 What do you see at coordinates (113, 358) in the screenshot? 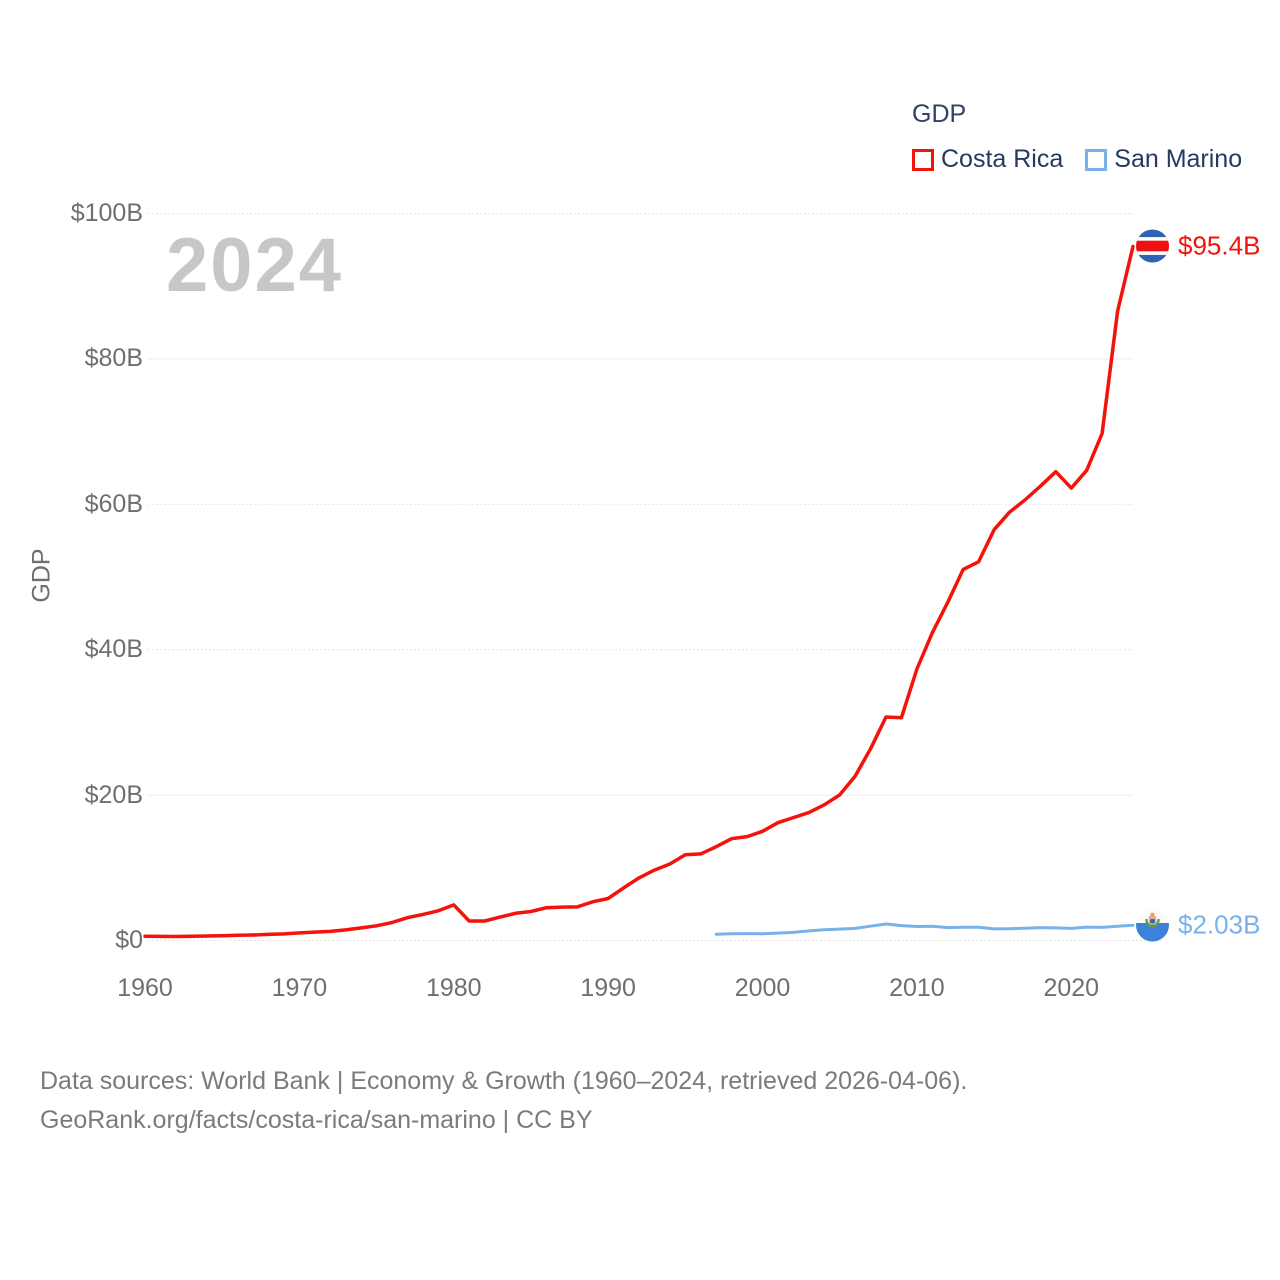
I see `y-tick-label: $80B` at bounding box center [113, 358].